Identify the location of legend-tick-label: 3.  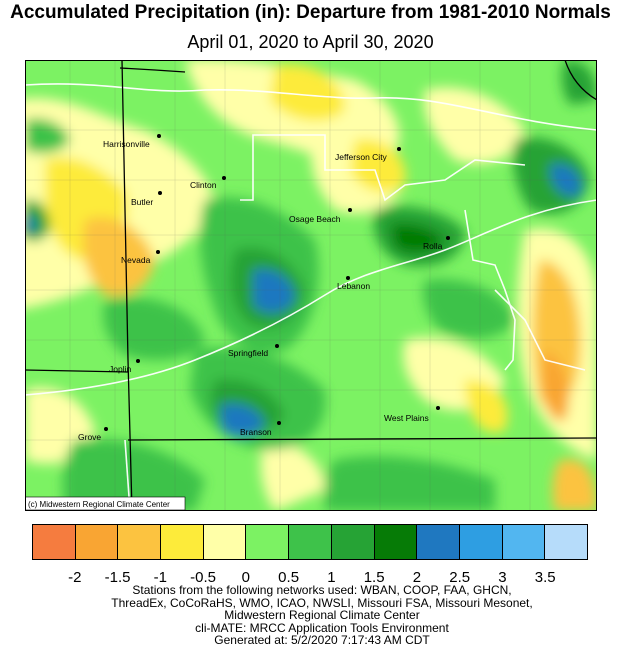
(502, 577).